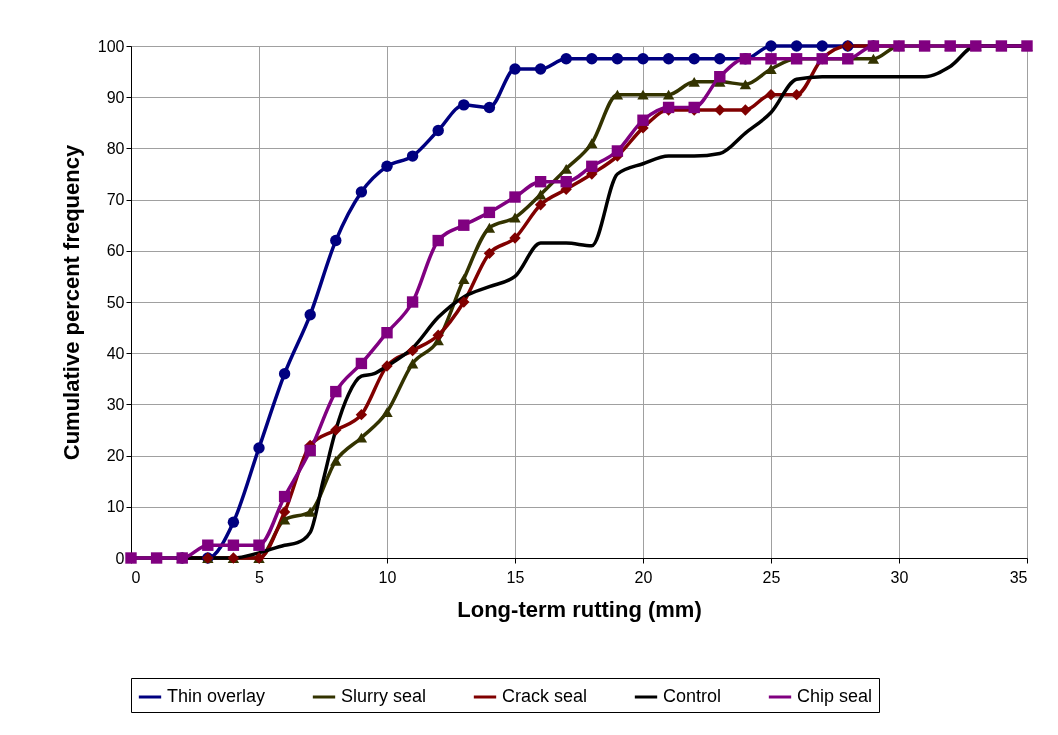 This screenshot has width=1058, height=735. I want to click on x-tick-label: 20, so click(643, 577).